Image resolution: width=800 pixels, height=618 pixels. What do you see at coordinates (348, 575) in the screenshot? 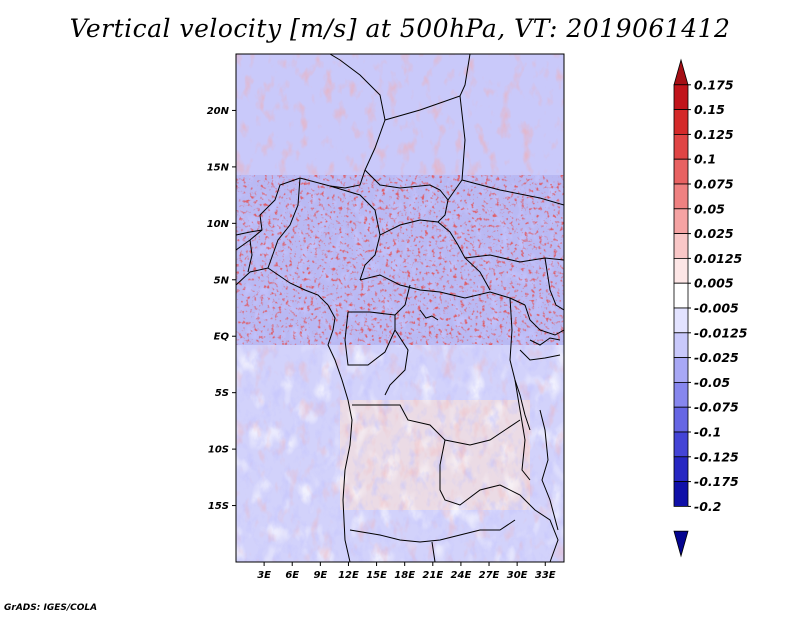
I see `lon-tick-label: 12E` at bounding box center [348, 575].